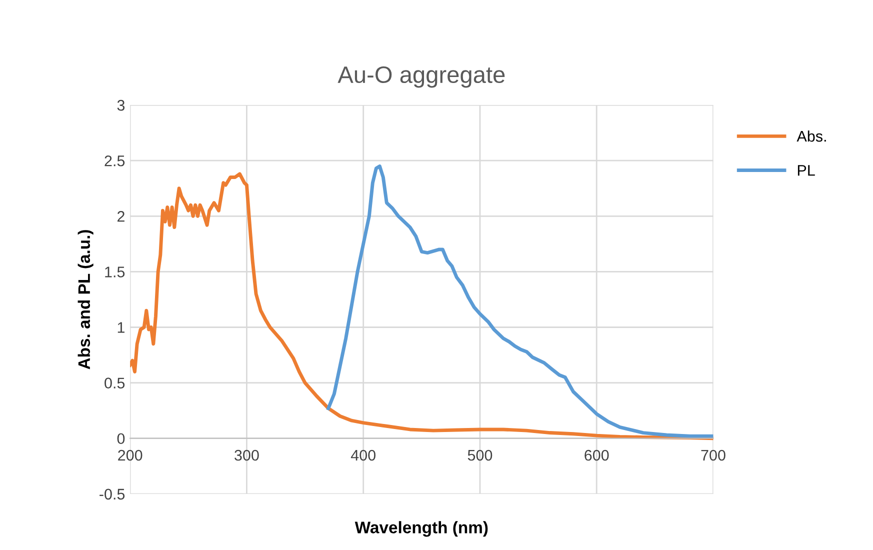  Describe the element at coordinates (811, 136) in the screenshot. I see `legend-label: Abs.` at that location.